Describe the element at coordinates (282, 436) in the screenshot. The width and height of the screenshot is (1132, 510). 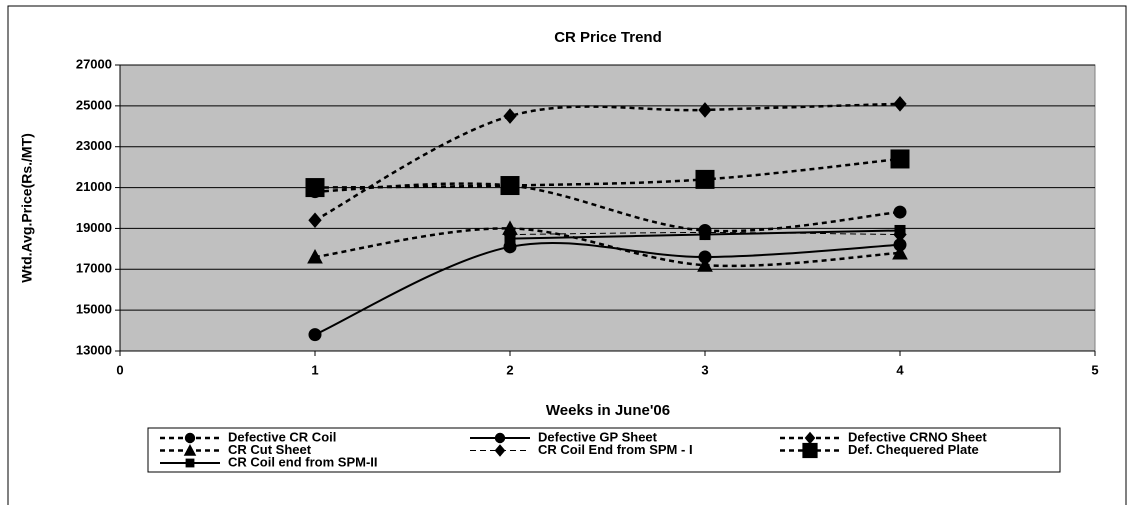
I see `legend-label: Defective CR Coil` at that location.